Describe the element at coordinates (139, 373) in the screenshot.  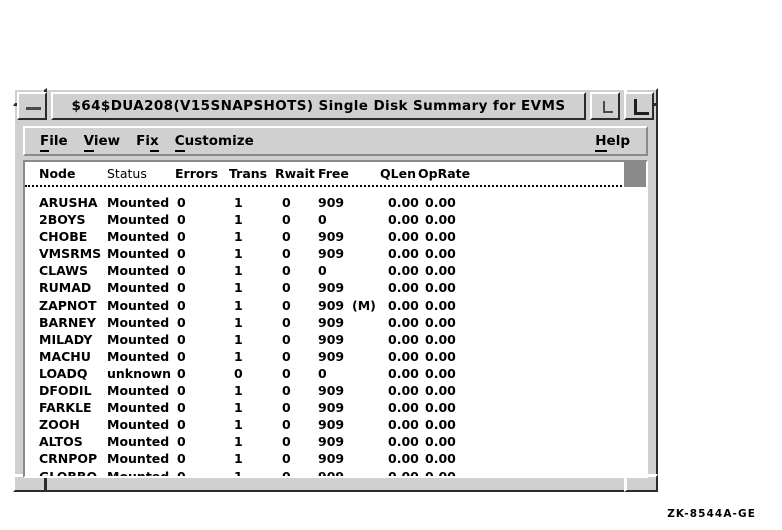
I see `cell-status: unknown` at that location.